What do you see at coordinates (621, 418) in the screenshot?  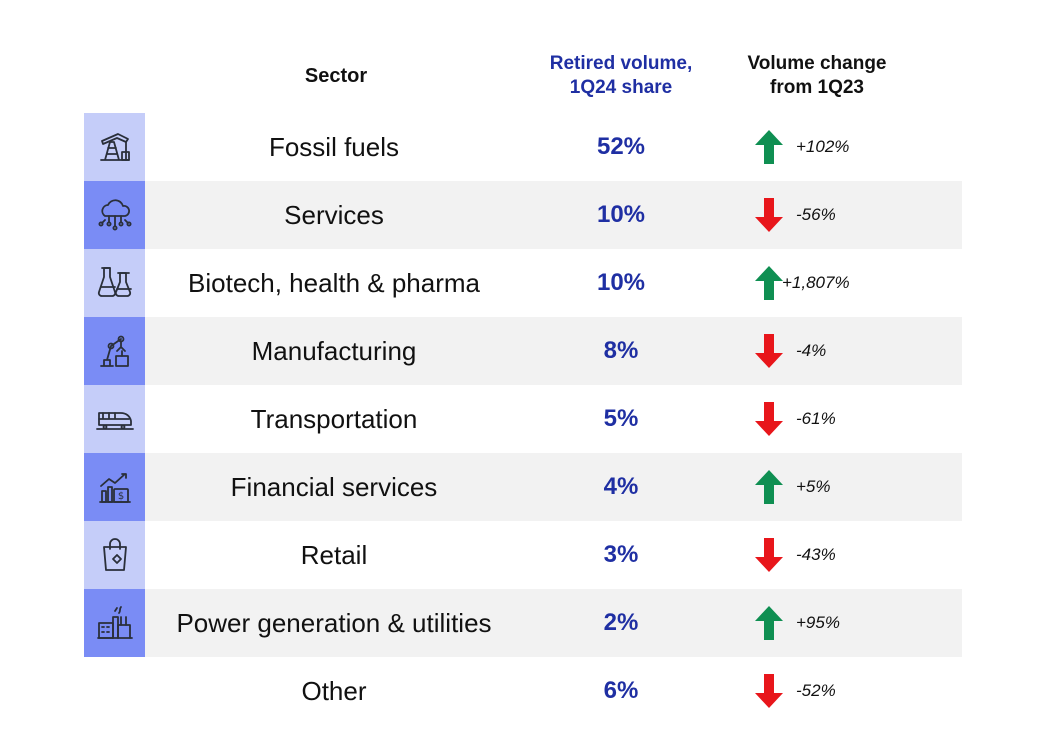 I see `share-value: 5%` at bounding box center [621, 418].